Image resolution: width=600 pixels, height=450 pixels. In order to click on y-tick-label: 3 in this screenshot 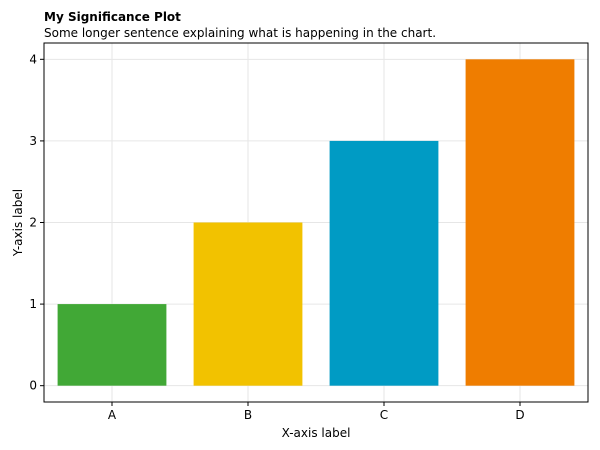, I will do `click(33, 141)`.